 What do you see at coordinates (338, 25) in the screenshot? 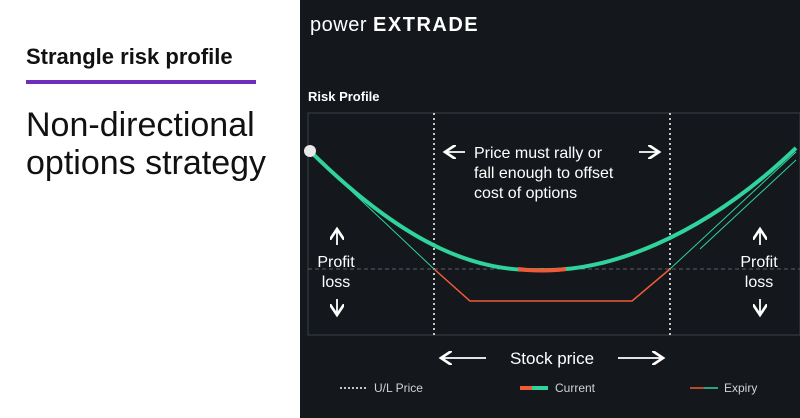
I see `logo-prefix: power` at bounding box center [338, 25].